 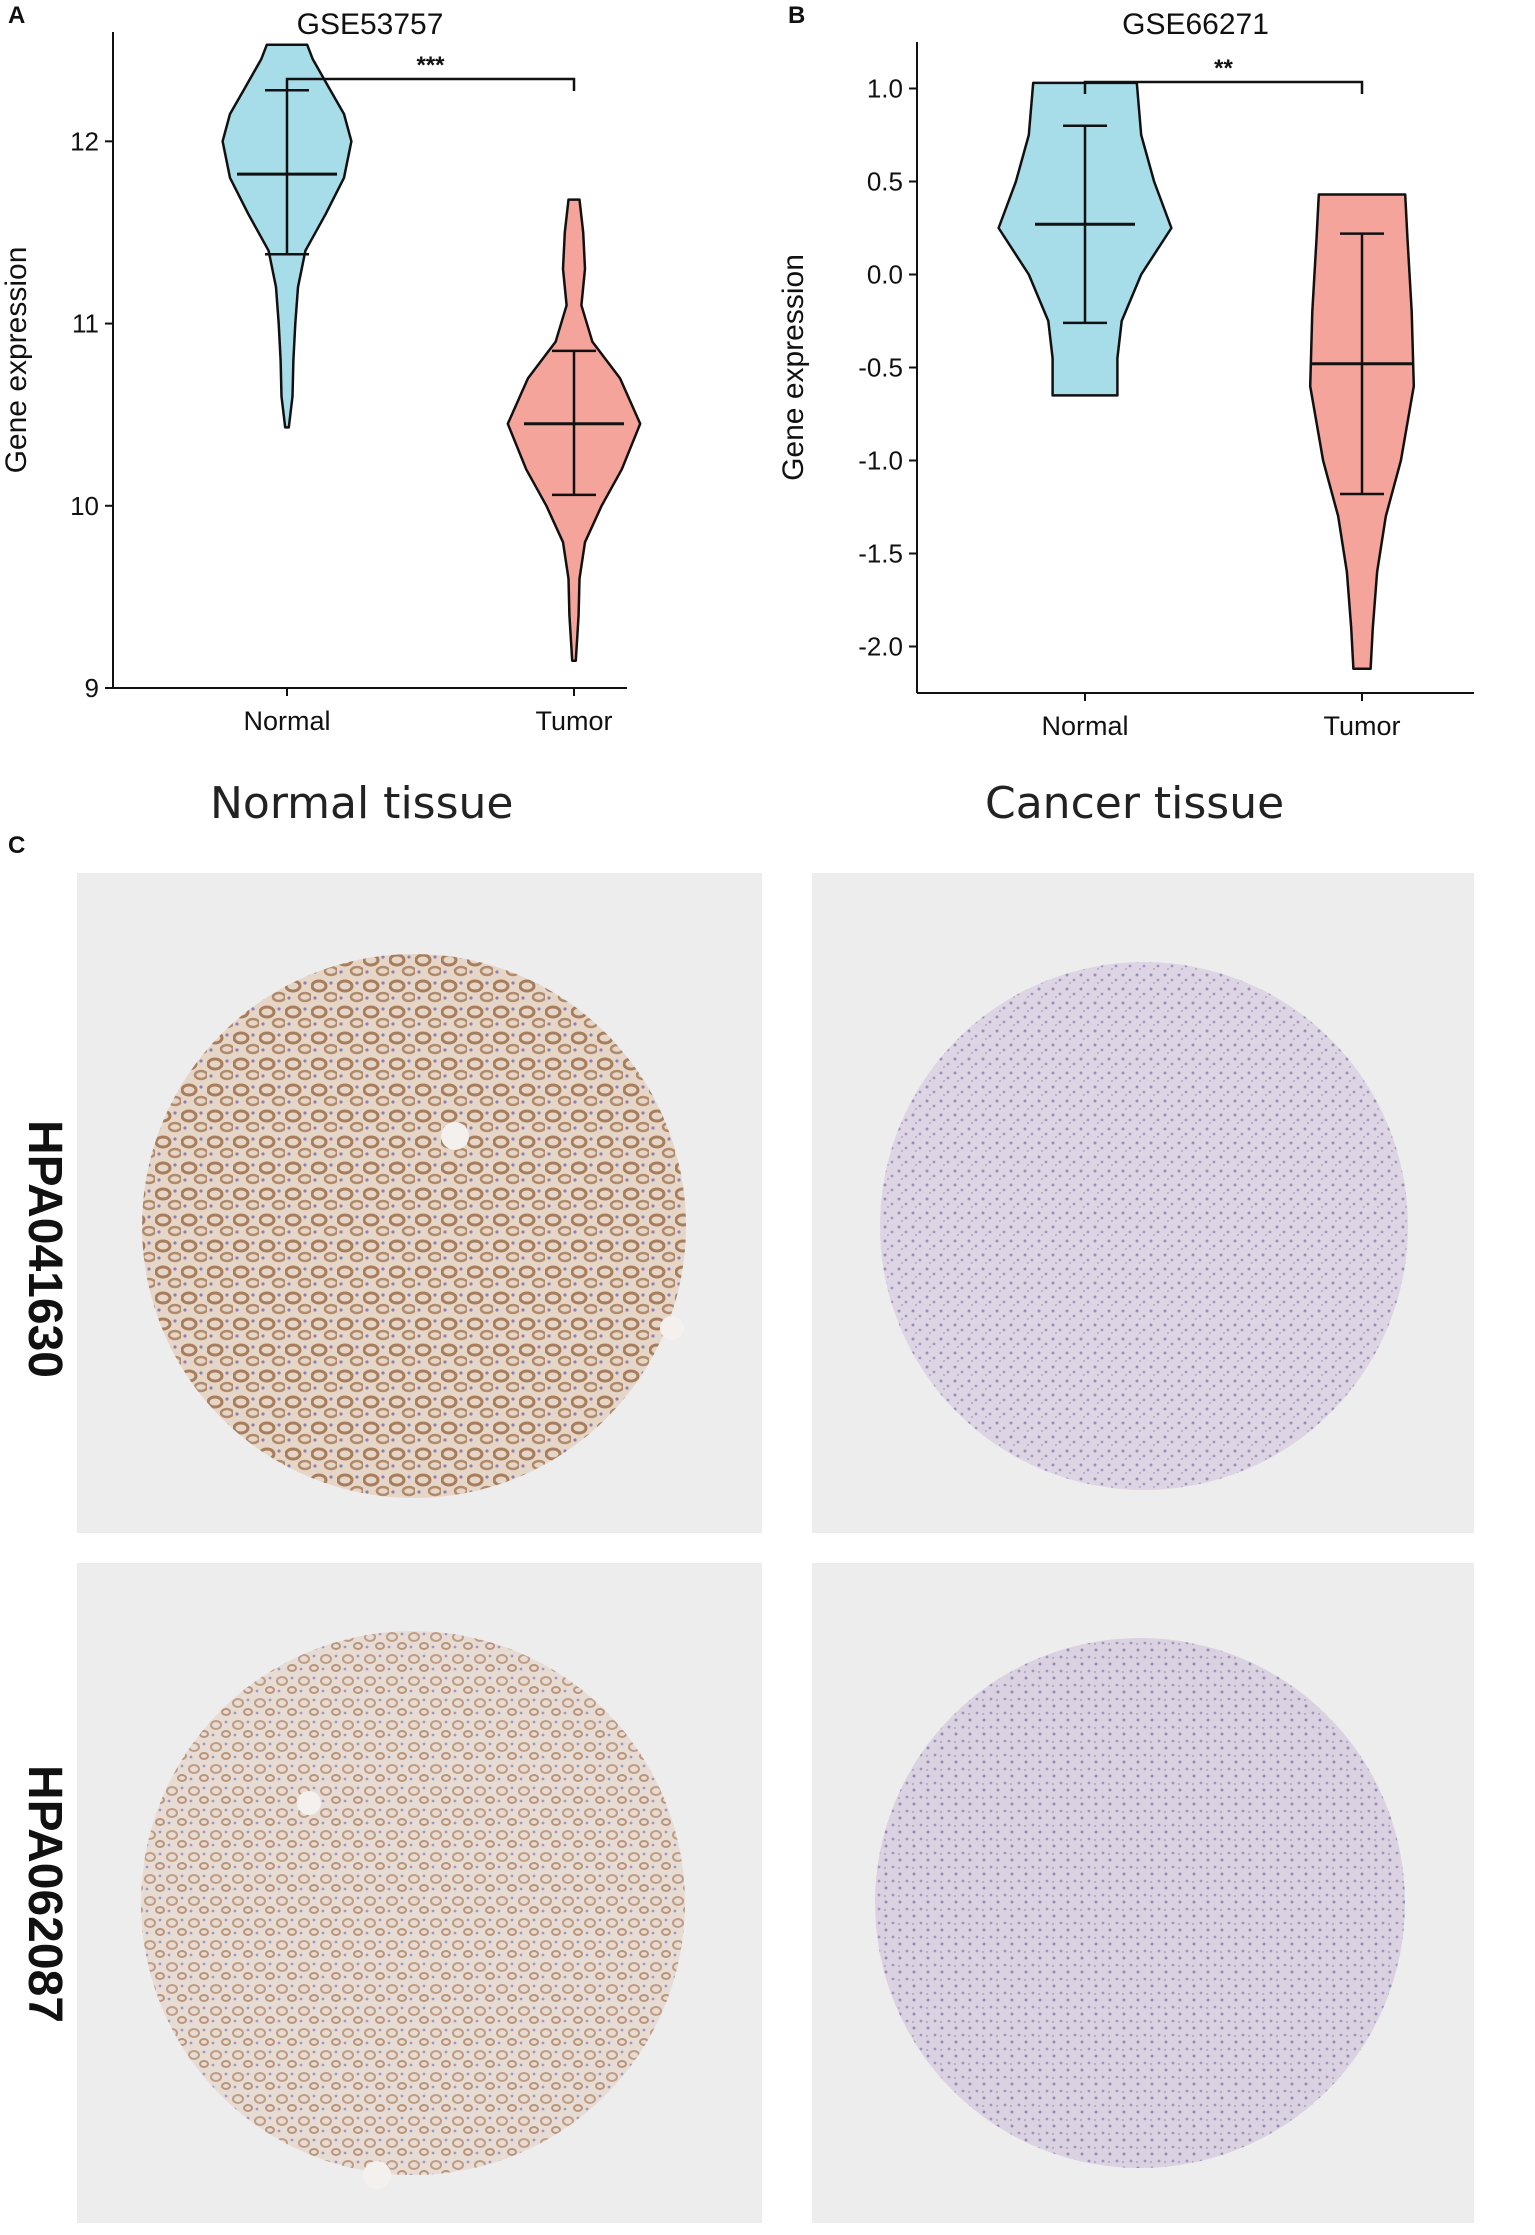 What do you see at coordinates (1195, 24) in the screenshot?
I see `chart-title: GSE66271` at bounding box center [1195, 24].